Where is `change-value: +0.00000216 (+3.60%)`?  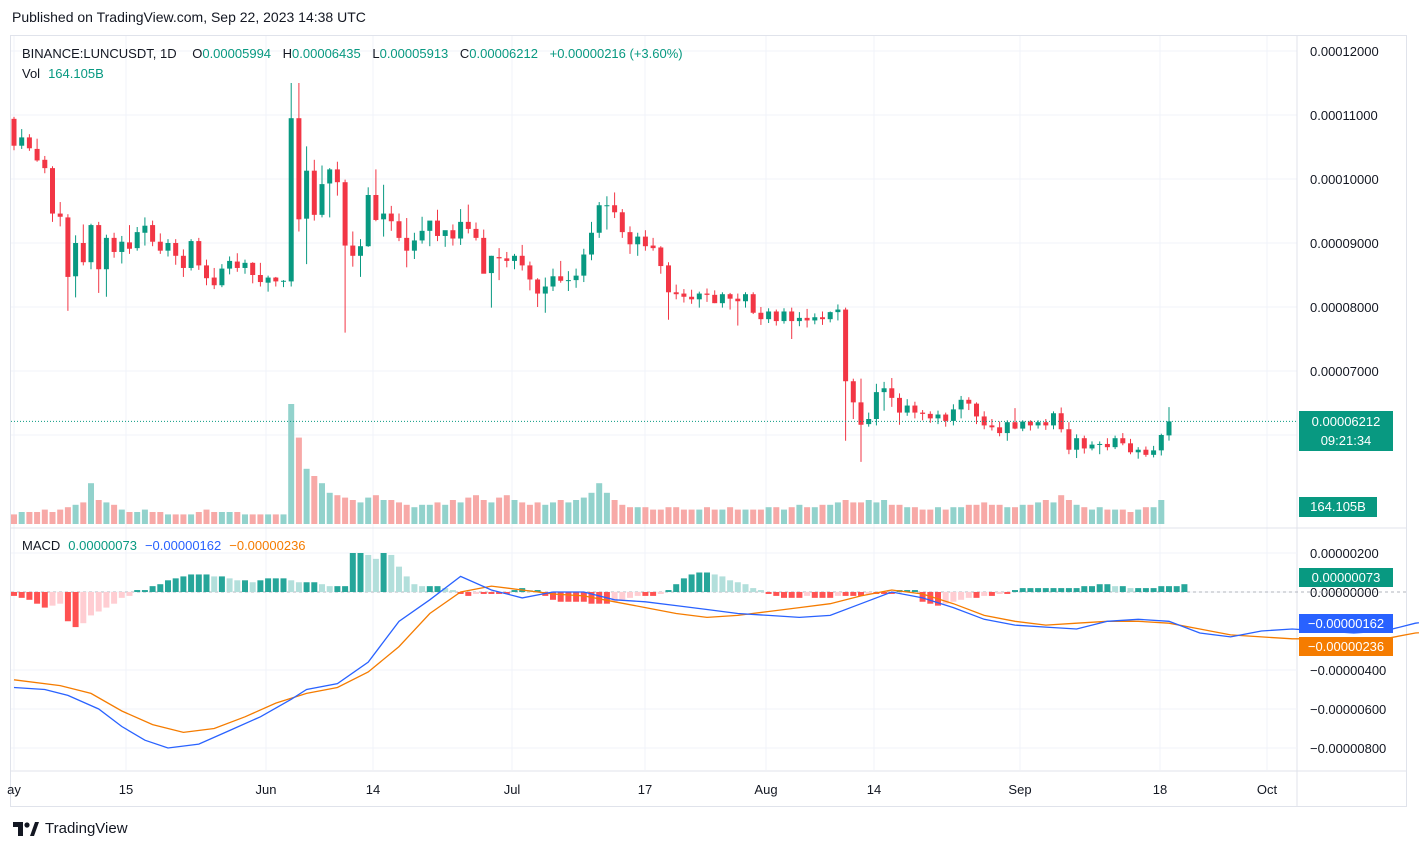 change-value: +0.00000216 (+3.60%) is located at coordinates (616, 53).